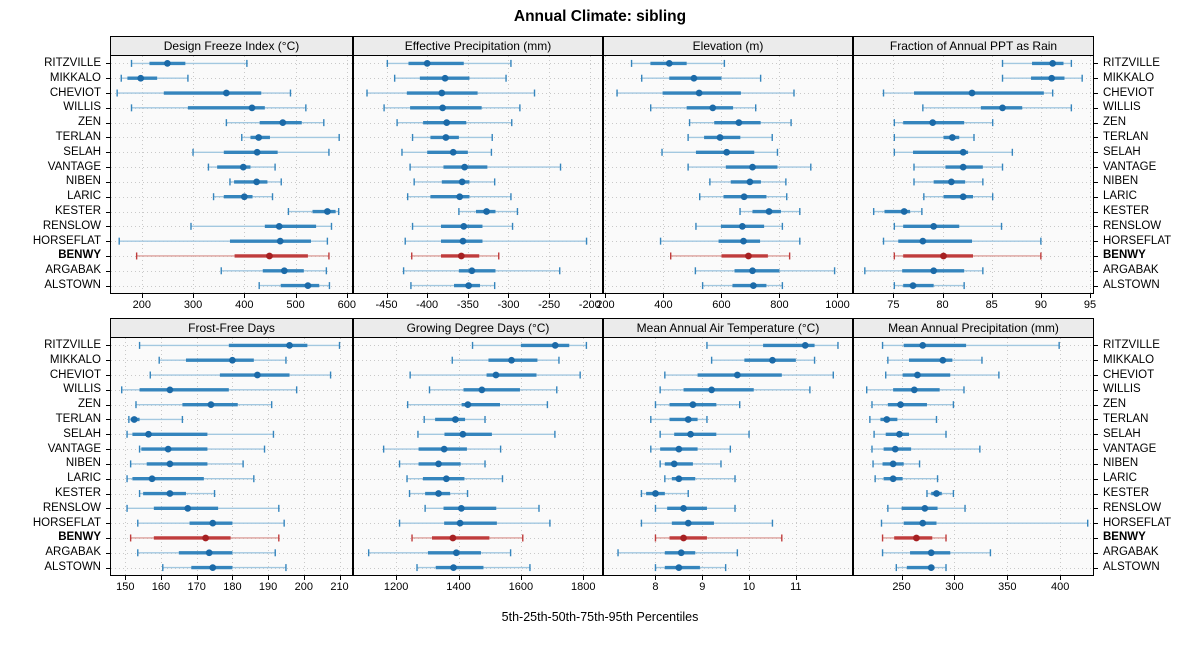 This screenshot has height=650, width=1200. What do you see at coordinates (605, 305) in the screenshot?
I see `x-tick-label: 200` at bounding box center [605, 305].